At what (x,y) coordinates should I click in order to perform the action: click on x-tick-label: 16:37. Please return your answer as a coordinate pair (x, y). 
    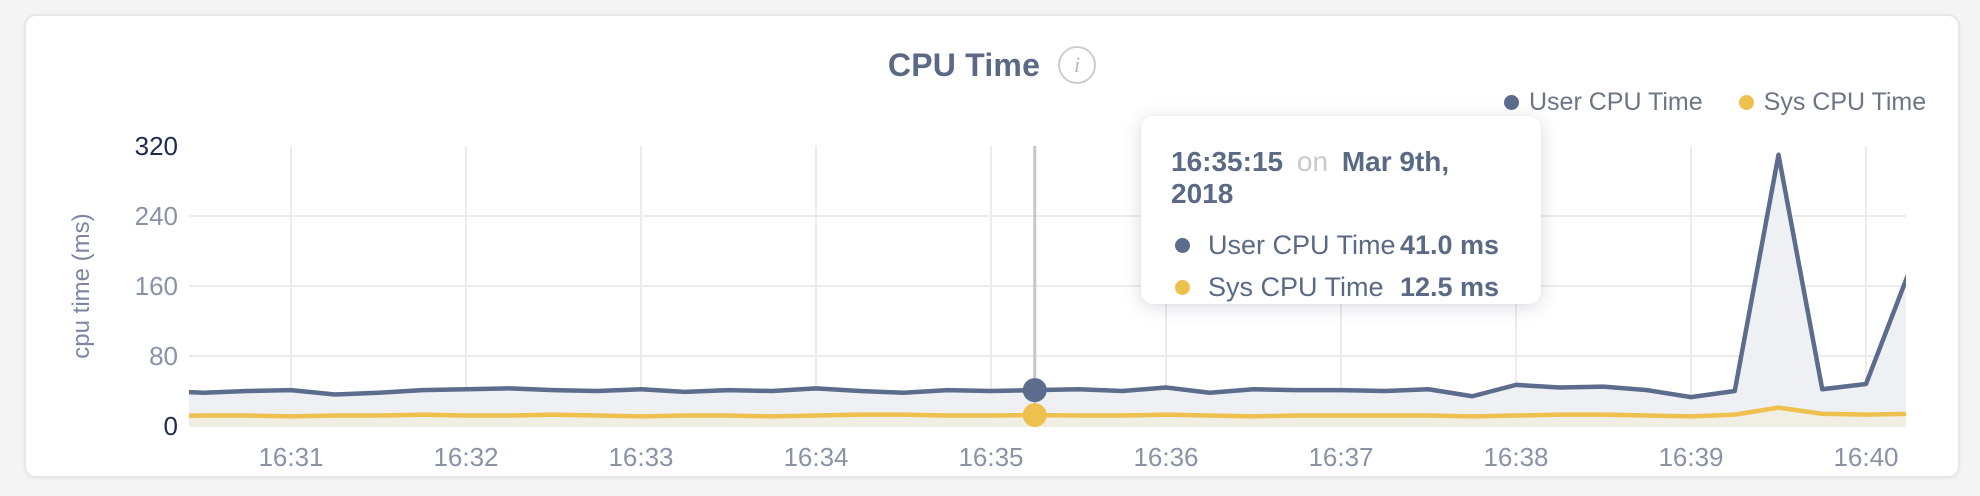
    Looking at the image, I should click on (1341, 457).